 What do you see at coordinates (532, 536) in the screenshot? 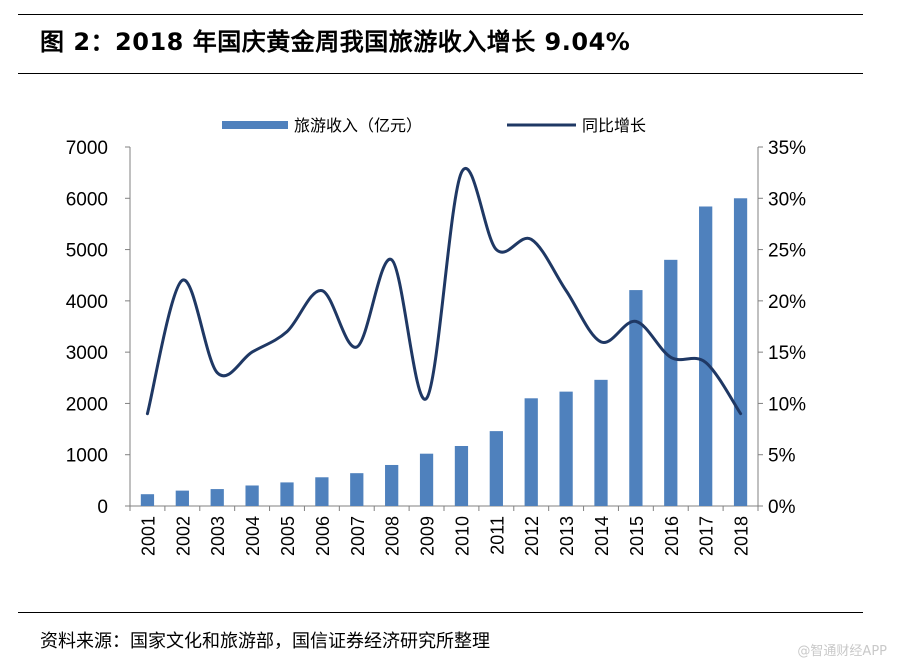
I see `x-tick-label: 2012` at bounding box center [532, 536].